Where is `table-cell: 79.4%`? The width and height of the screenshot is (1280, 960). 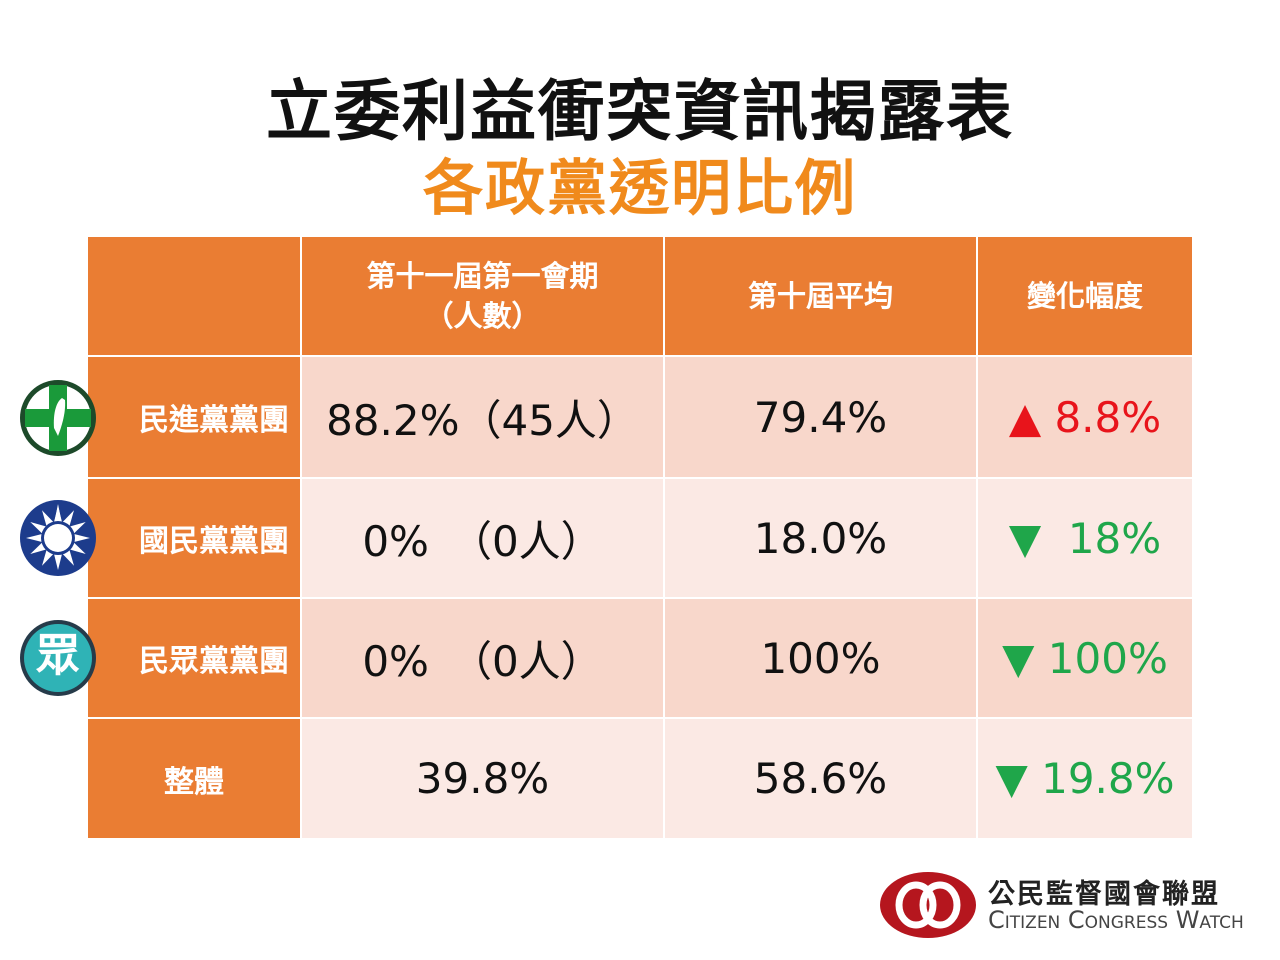
table-cell: 79.4% is located at coordinates (820, 417).